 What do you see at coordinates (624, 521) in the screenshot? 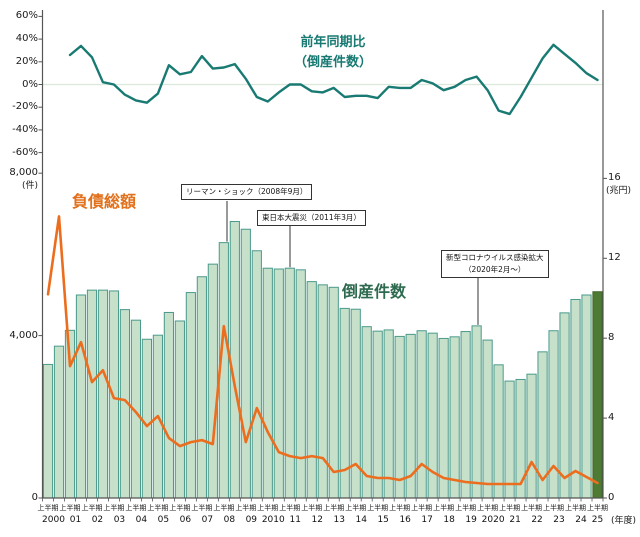
I see `x-axis-unit: (年度)` at bounding box center [624, 521].